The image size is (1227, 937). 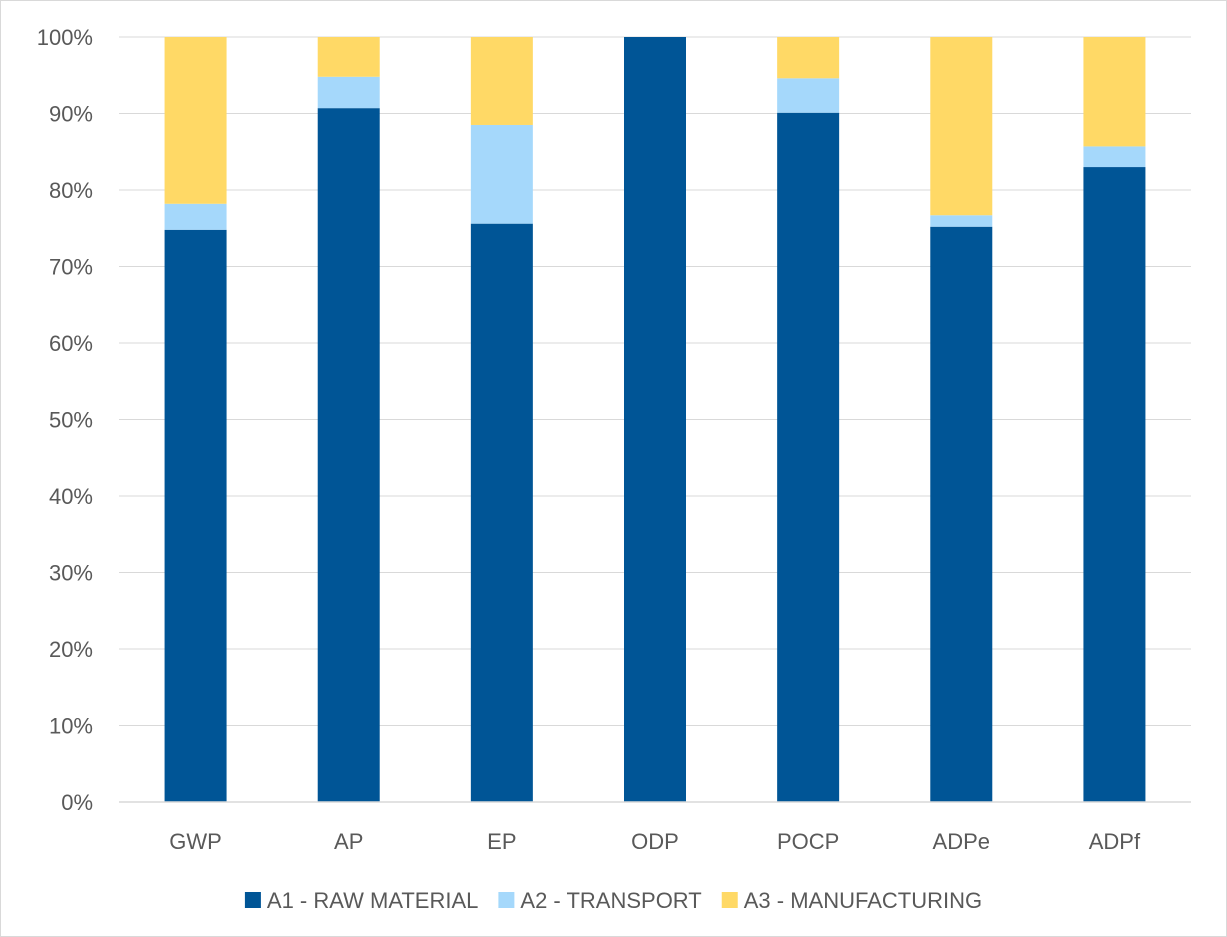 What do you see at coordinates (1115, 841) in the screenshot?
I see `x-tick-label-adpf: ADPf` at bounding box center [1115, 841].